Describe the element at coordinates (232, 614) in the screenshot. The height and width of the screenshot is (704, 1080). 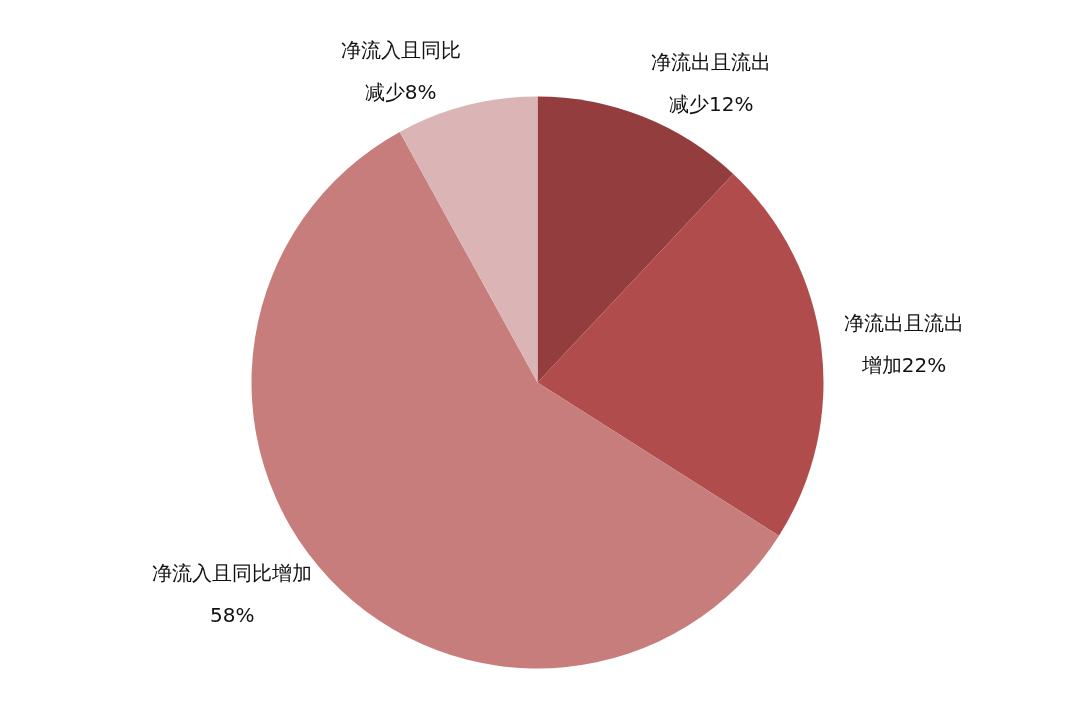
I see `data-label: 58%` at that location.